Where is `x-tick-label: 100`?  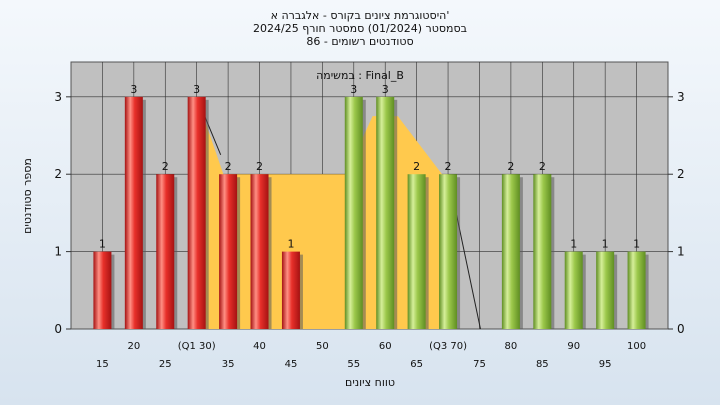 x-tick-label: 100 is located at coordinates (636, 346).